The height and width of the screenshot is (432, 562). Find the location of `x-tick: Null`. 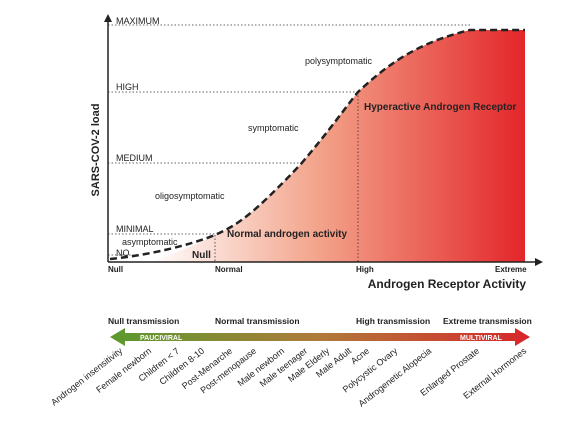

x-tick: Null is located at coordinates (115, 269).